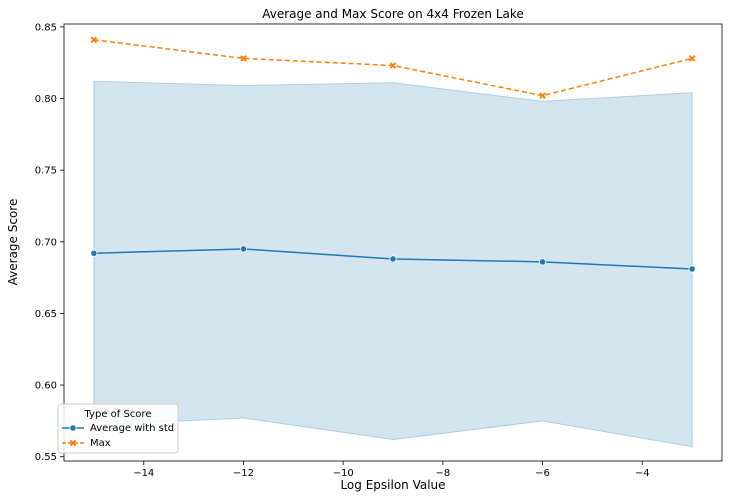 This screenshot has width=730, height=499. I want to click on y-axis-ticks: 0.55 0.60 0.65 0.70 0.75 0.80 0.85, so click(49, 242).